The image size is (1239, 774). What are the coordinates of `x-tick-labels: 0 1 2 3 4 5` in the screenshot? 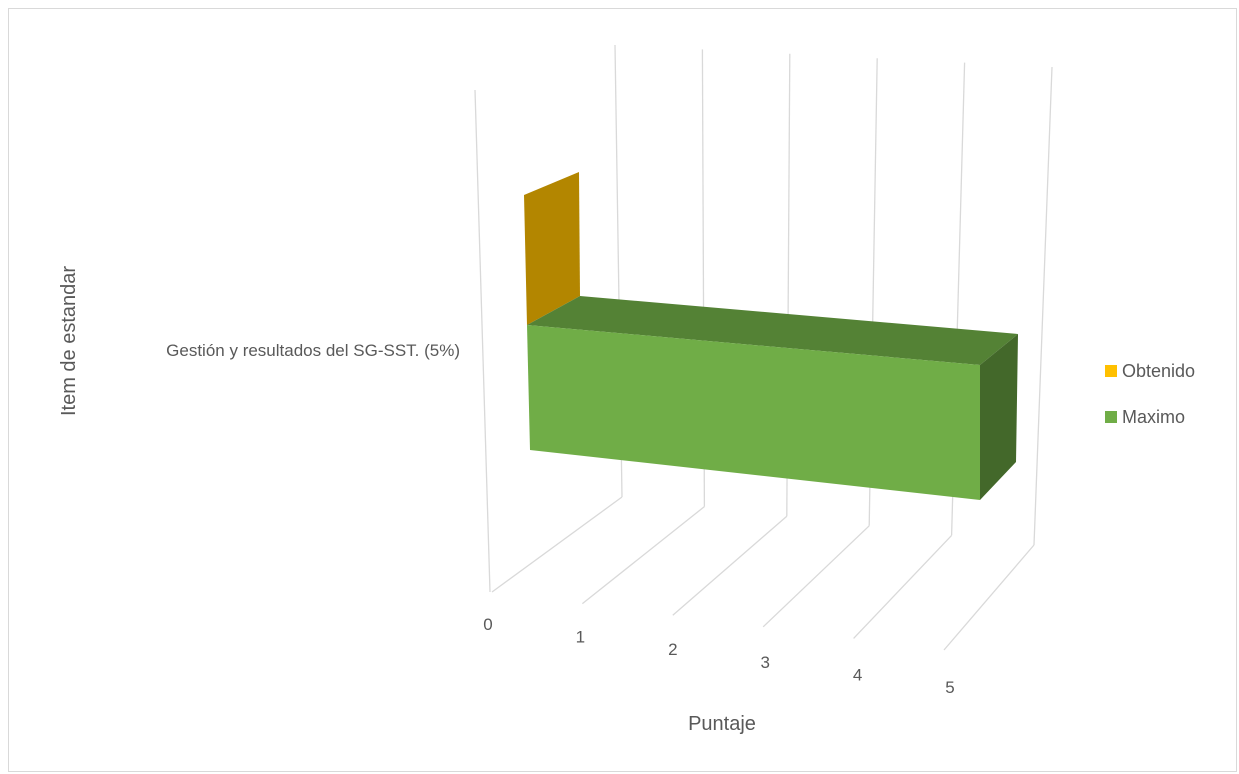 It's located at (718, 656).